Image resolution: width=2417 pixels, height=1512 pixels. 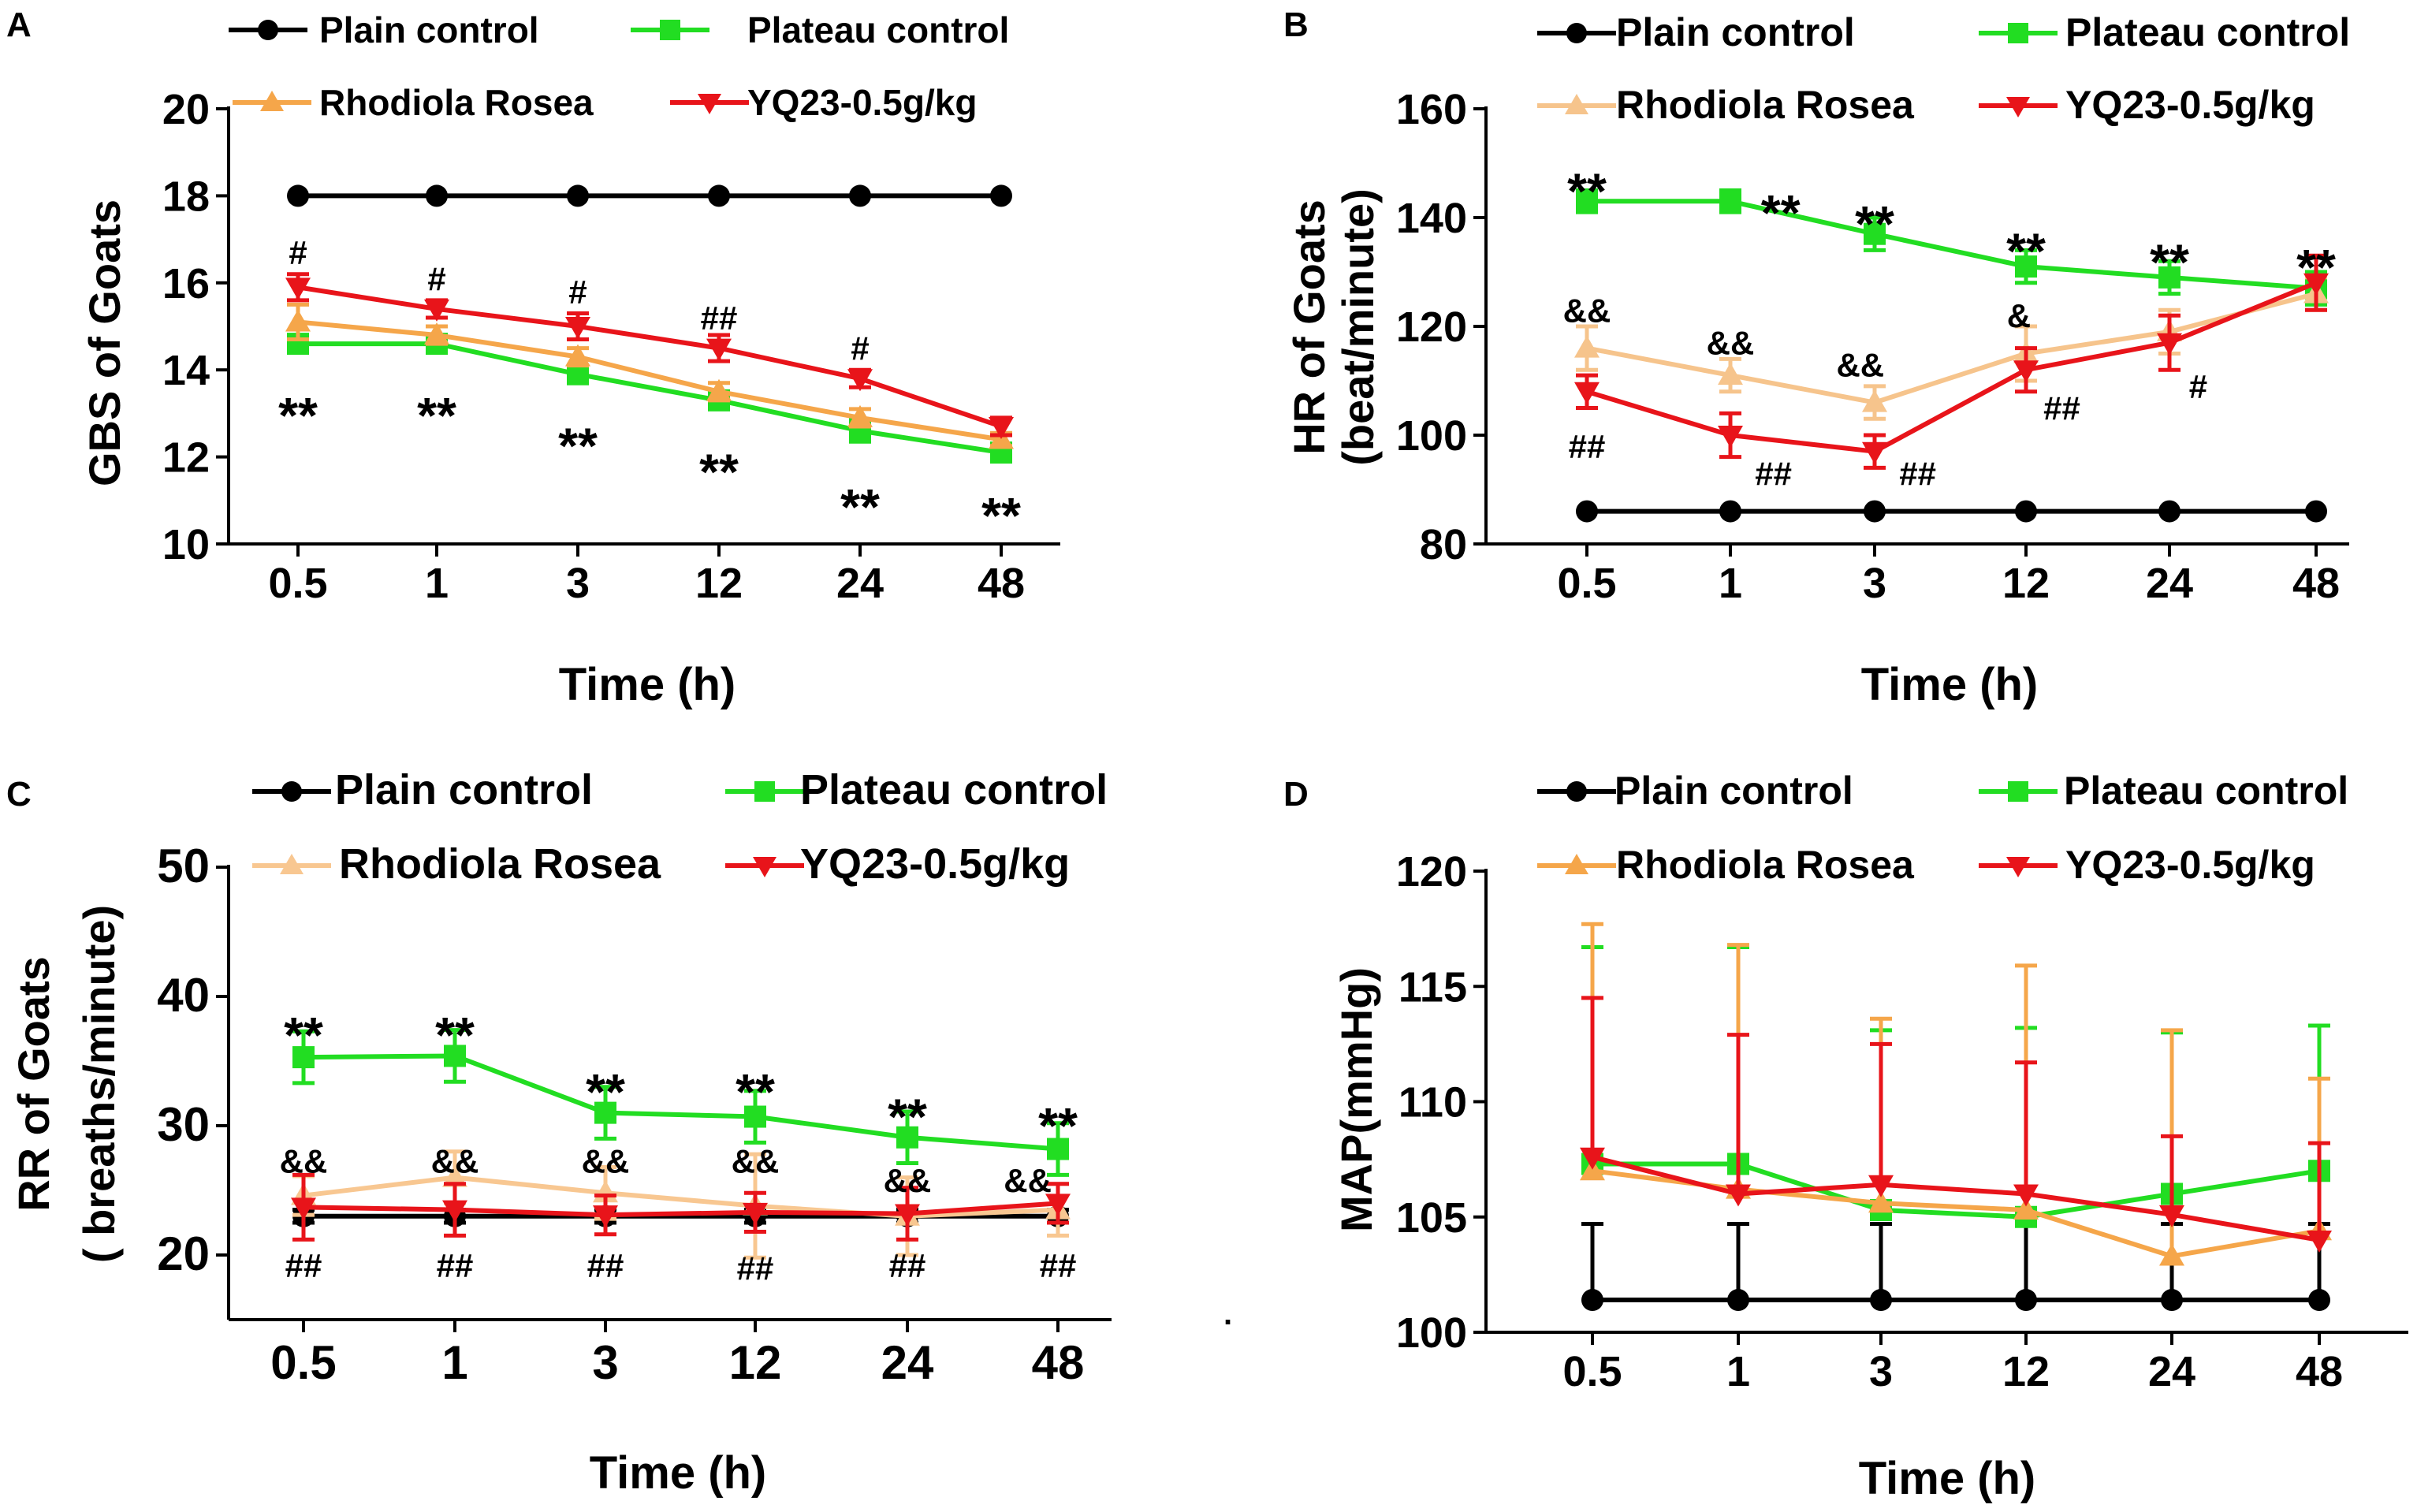 I want to click on y-tick-label: 12, so click(x=186, y=458).